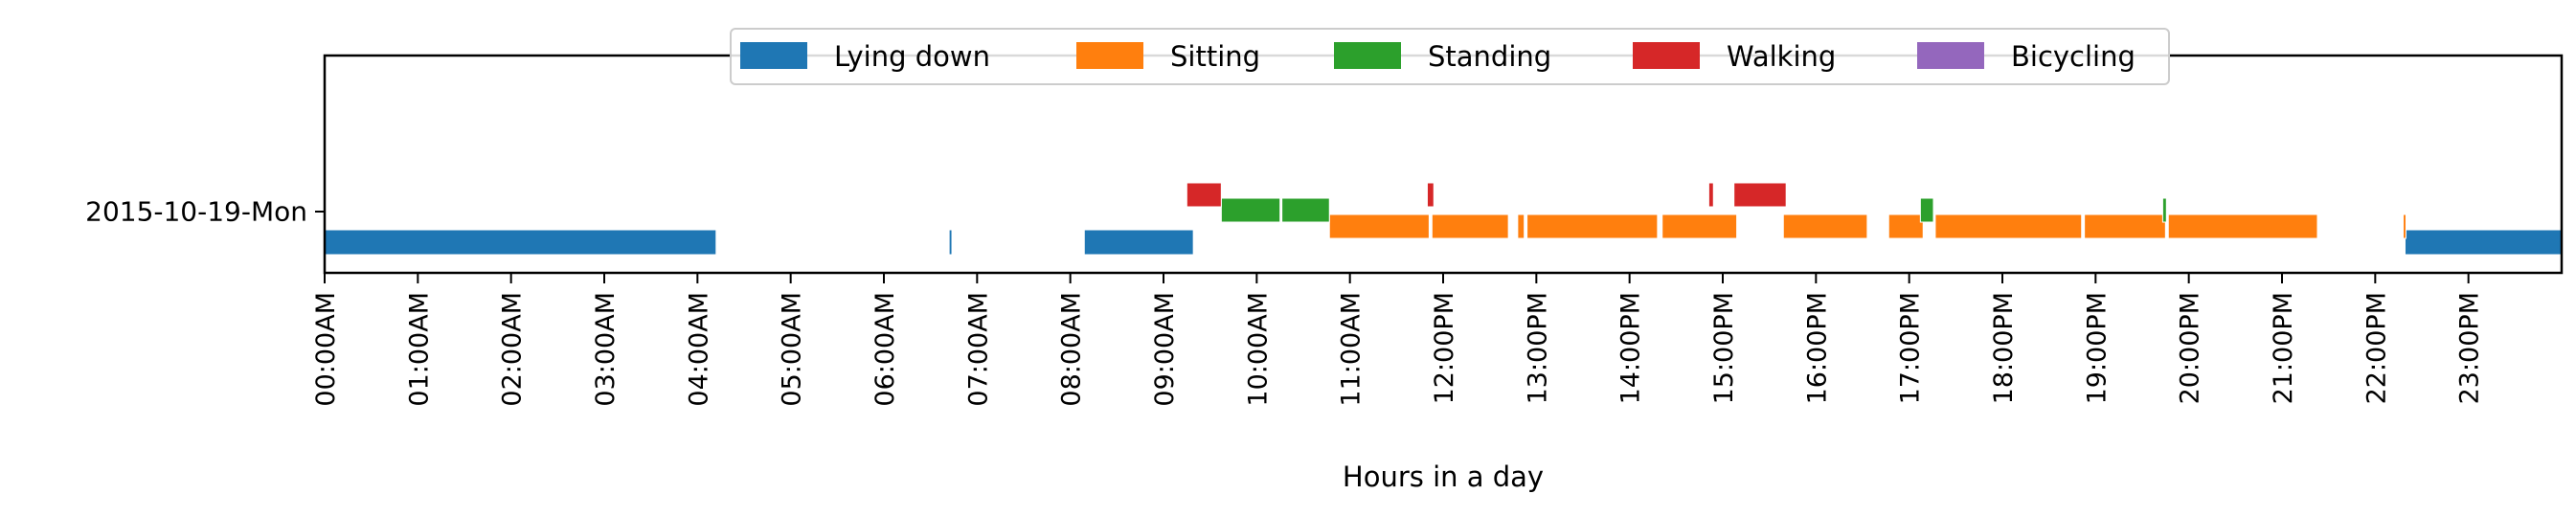 The image size is (2576, 517). Describe the element at coordinates (1950, 55) in the screenshot. I see `legend-swatch-bicycling` at that location.